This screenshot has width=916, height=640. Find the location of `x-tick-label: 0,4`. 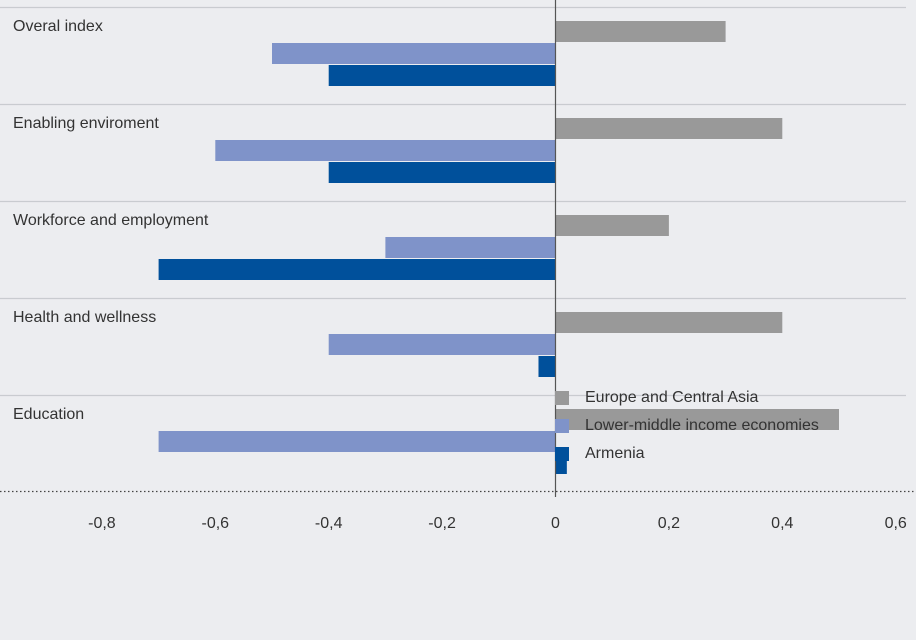

x-tick-label: 0,4 is located at coordinates (782, 523).